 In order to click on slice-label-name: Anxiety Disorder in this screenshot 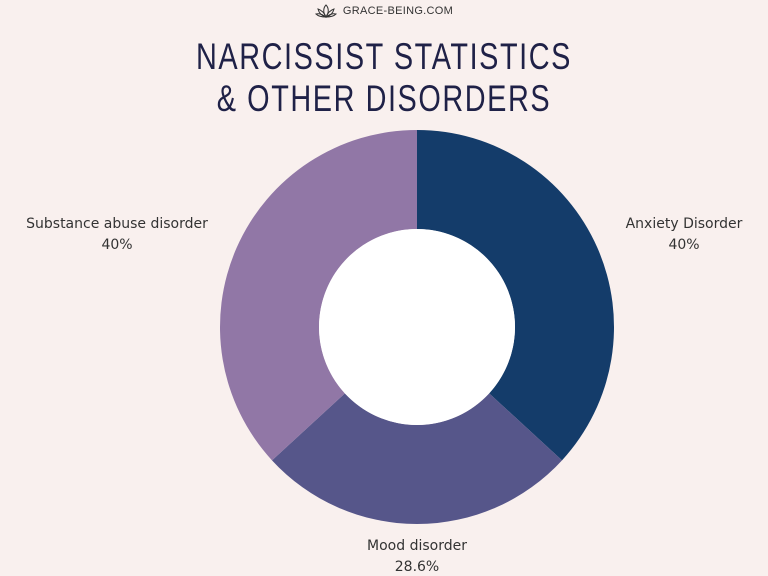, I will do `click(684, 224)`.